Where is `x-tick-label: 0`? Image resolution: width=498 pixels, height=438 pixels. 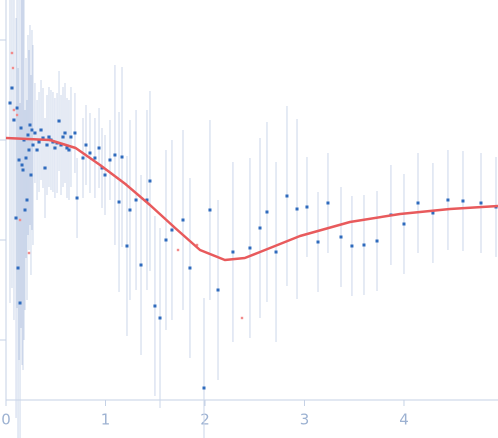 x-tick-label: 0 is located at coordinates (6, 420).